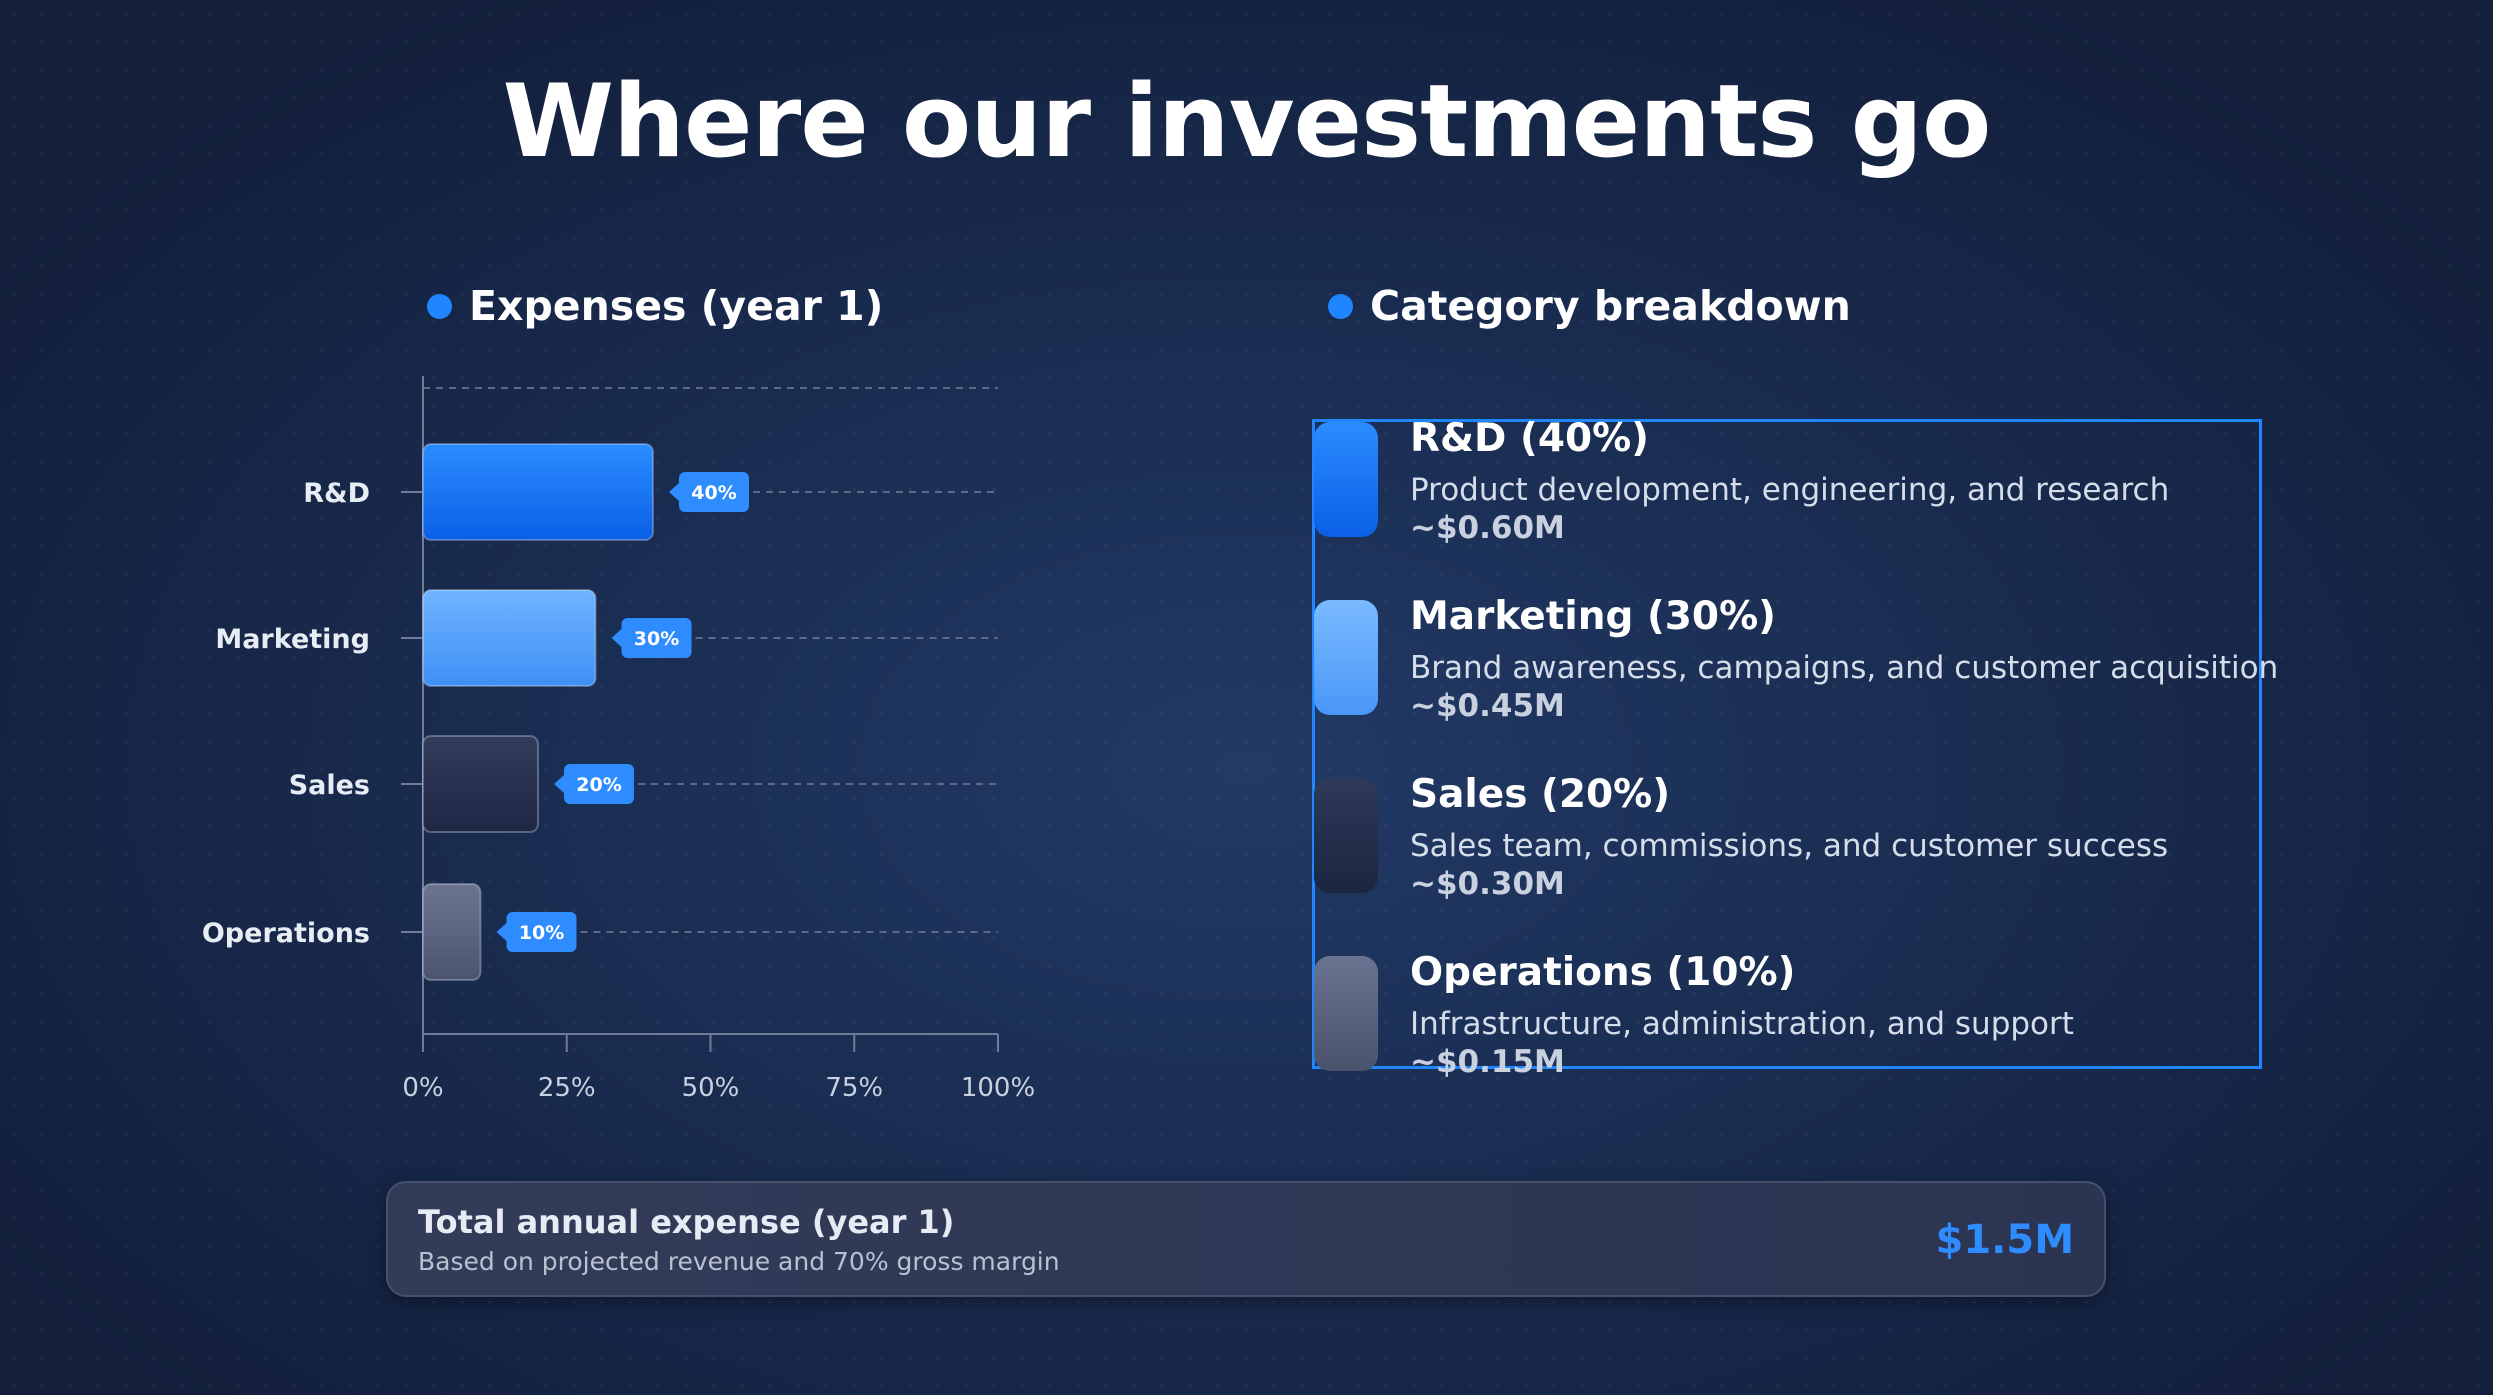  I want to click on x-tick-label: 0%, so click(422, 1088).